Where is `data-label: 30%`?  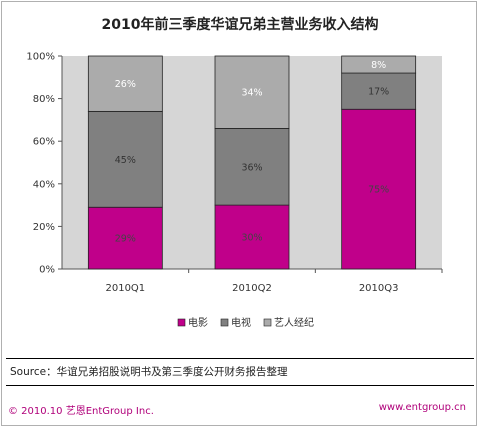
data-label: 30% is located at coordinates (251, 238).